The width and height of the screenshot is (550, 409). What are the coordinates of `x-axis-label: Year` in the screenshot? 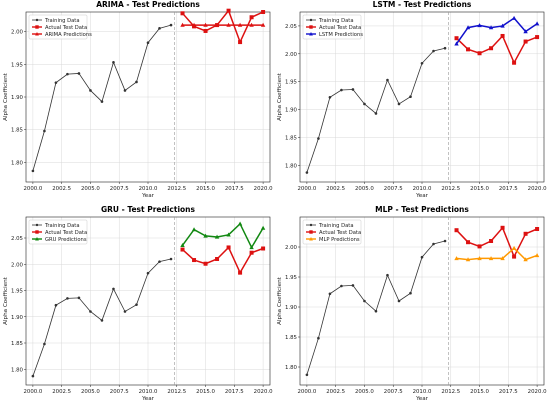 It's located at (422, 196).